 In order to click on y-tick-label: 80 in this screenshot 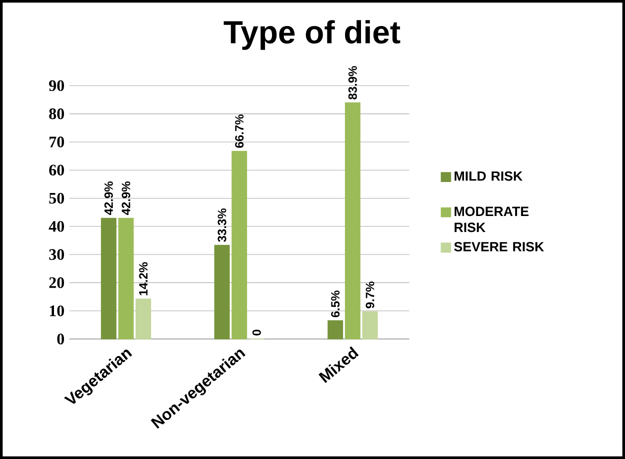, I will do `click(56, 114)`.